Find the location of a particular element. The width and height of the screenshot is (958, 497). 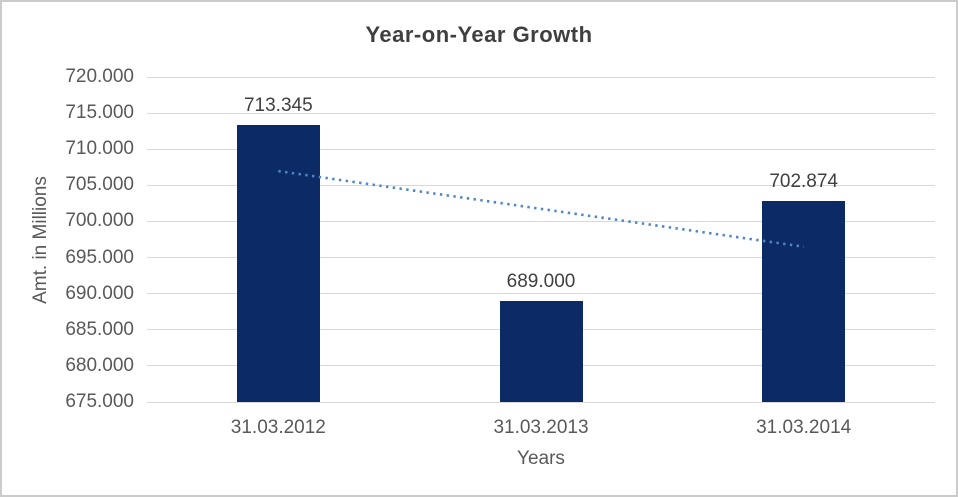

chart-title: Year-on-Year Growth is located at coordinates (479, 34).